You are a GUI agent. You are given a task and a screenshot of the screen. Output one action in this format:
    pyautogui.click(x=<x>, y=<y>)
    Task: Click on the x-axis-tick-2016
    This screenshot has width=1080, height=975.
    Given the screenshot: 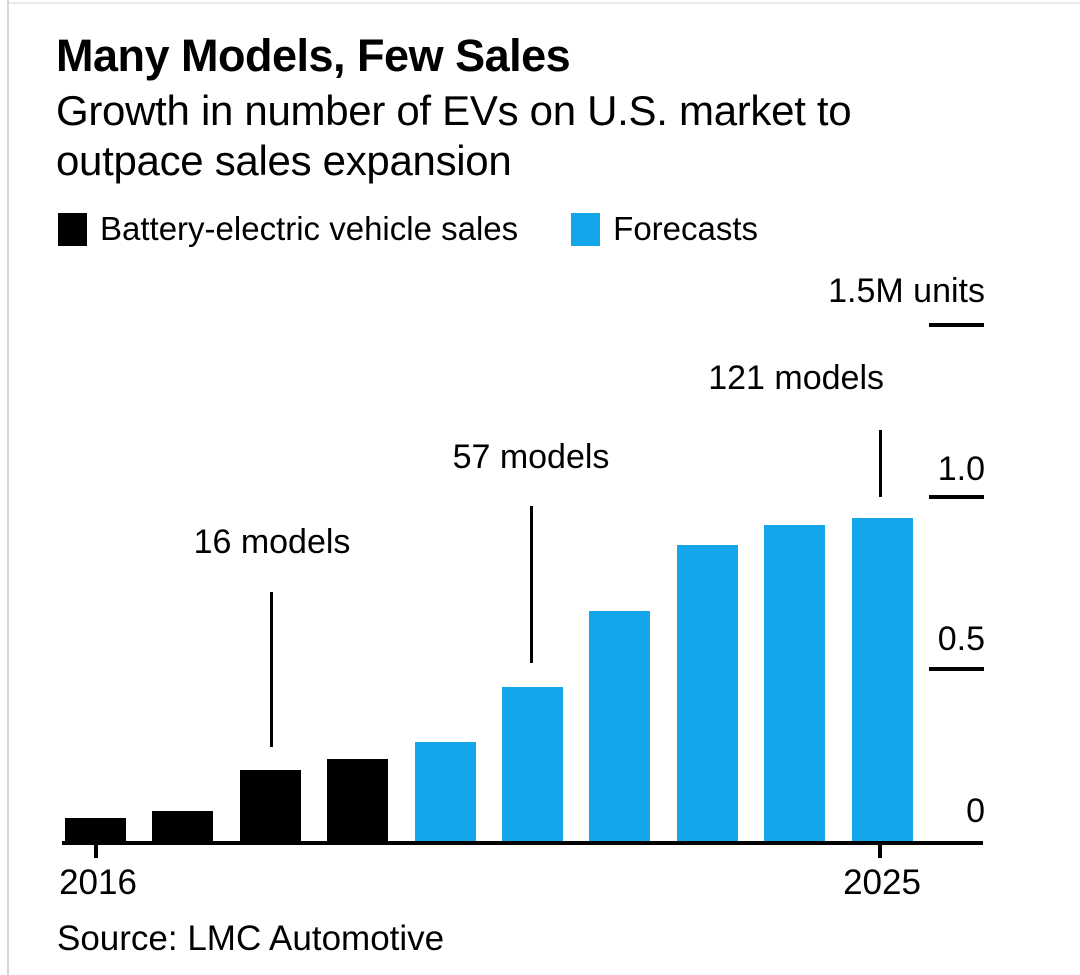 What is the action you would take?
    pyautogui.click(x=96, y=851)
    